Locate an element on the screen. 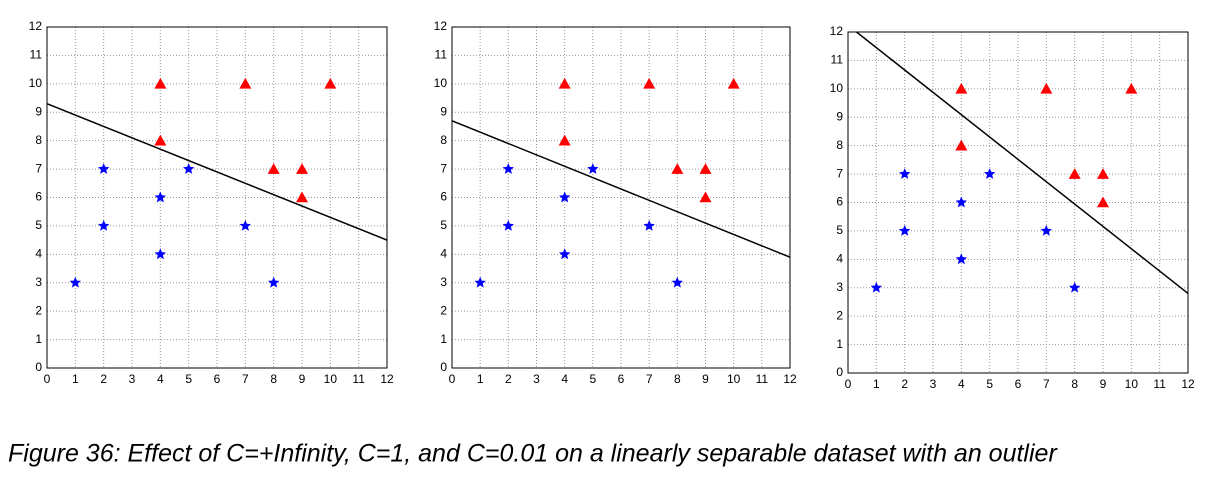 This screenshot has height=487, width=1228. y-tick-label: 0 is located at coordinates (839, 372).